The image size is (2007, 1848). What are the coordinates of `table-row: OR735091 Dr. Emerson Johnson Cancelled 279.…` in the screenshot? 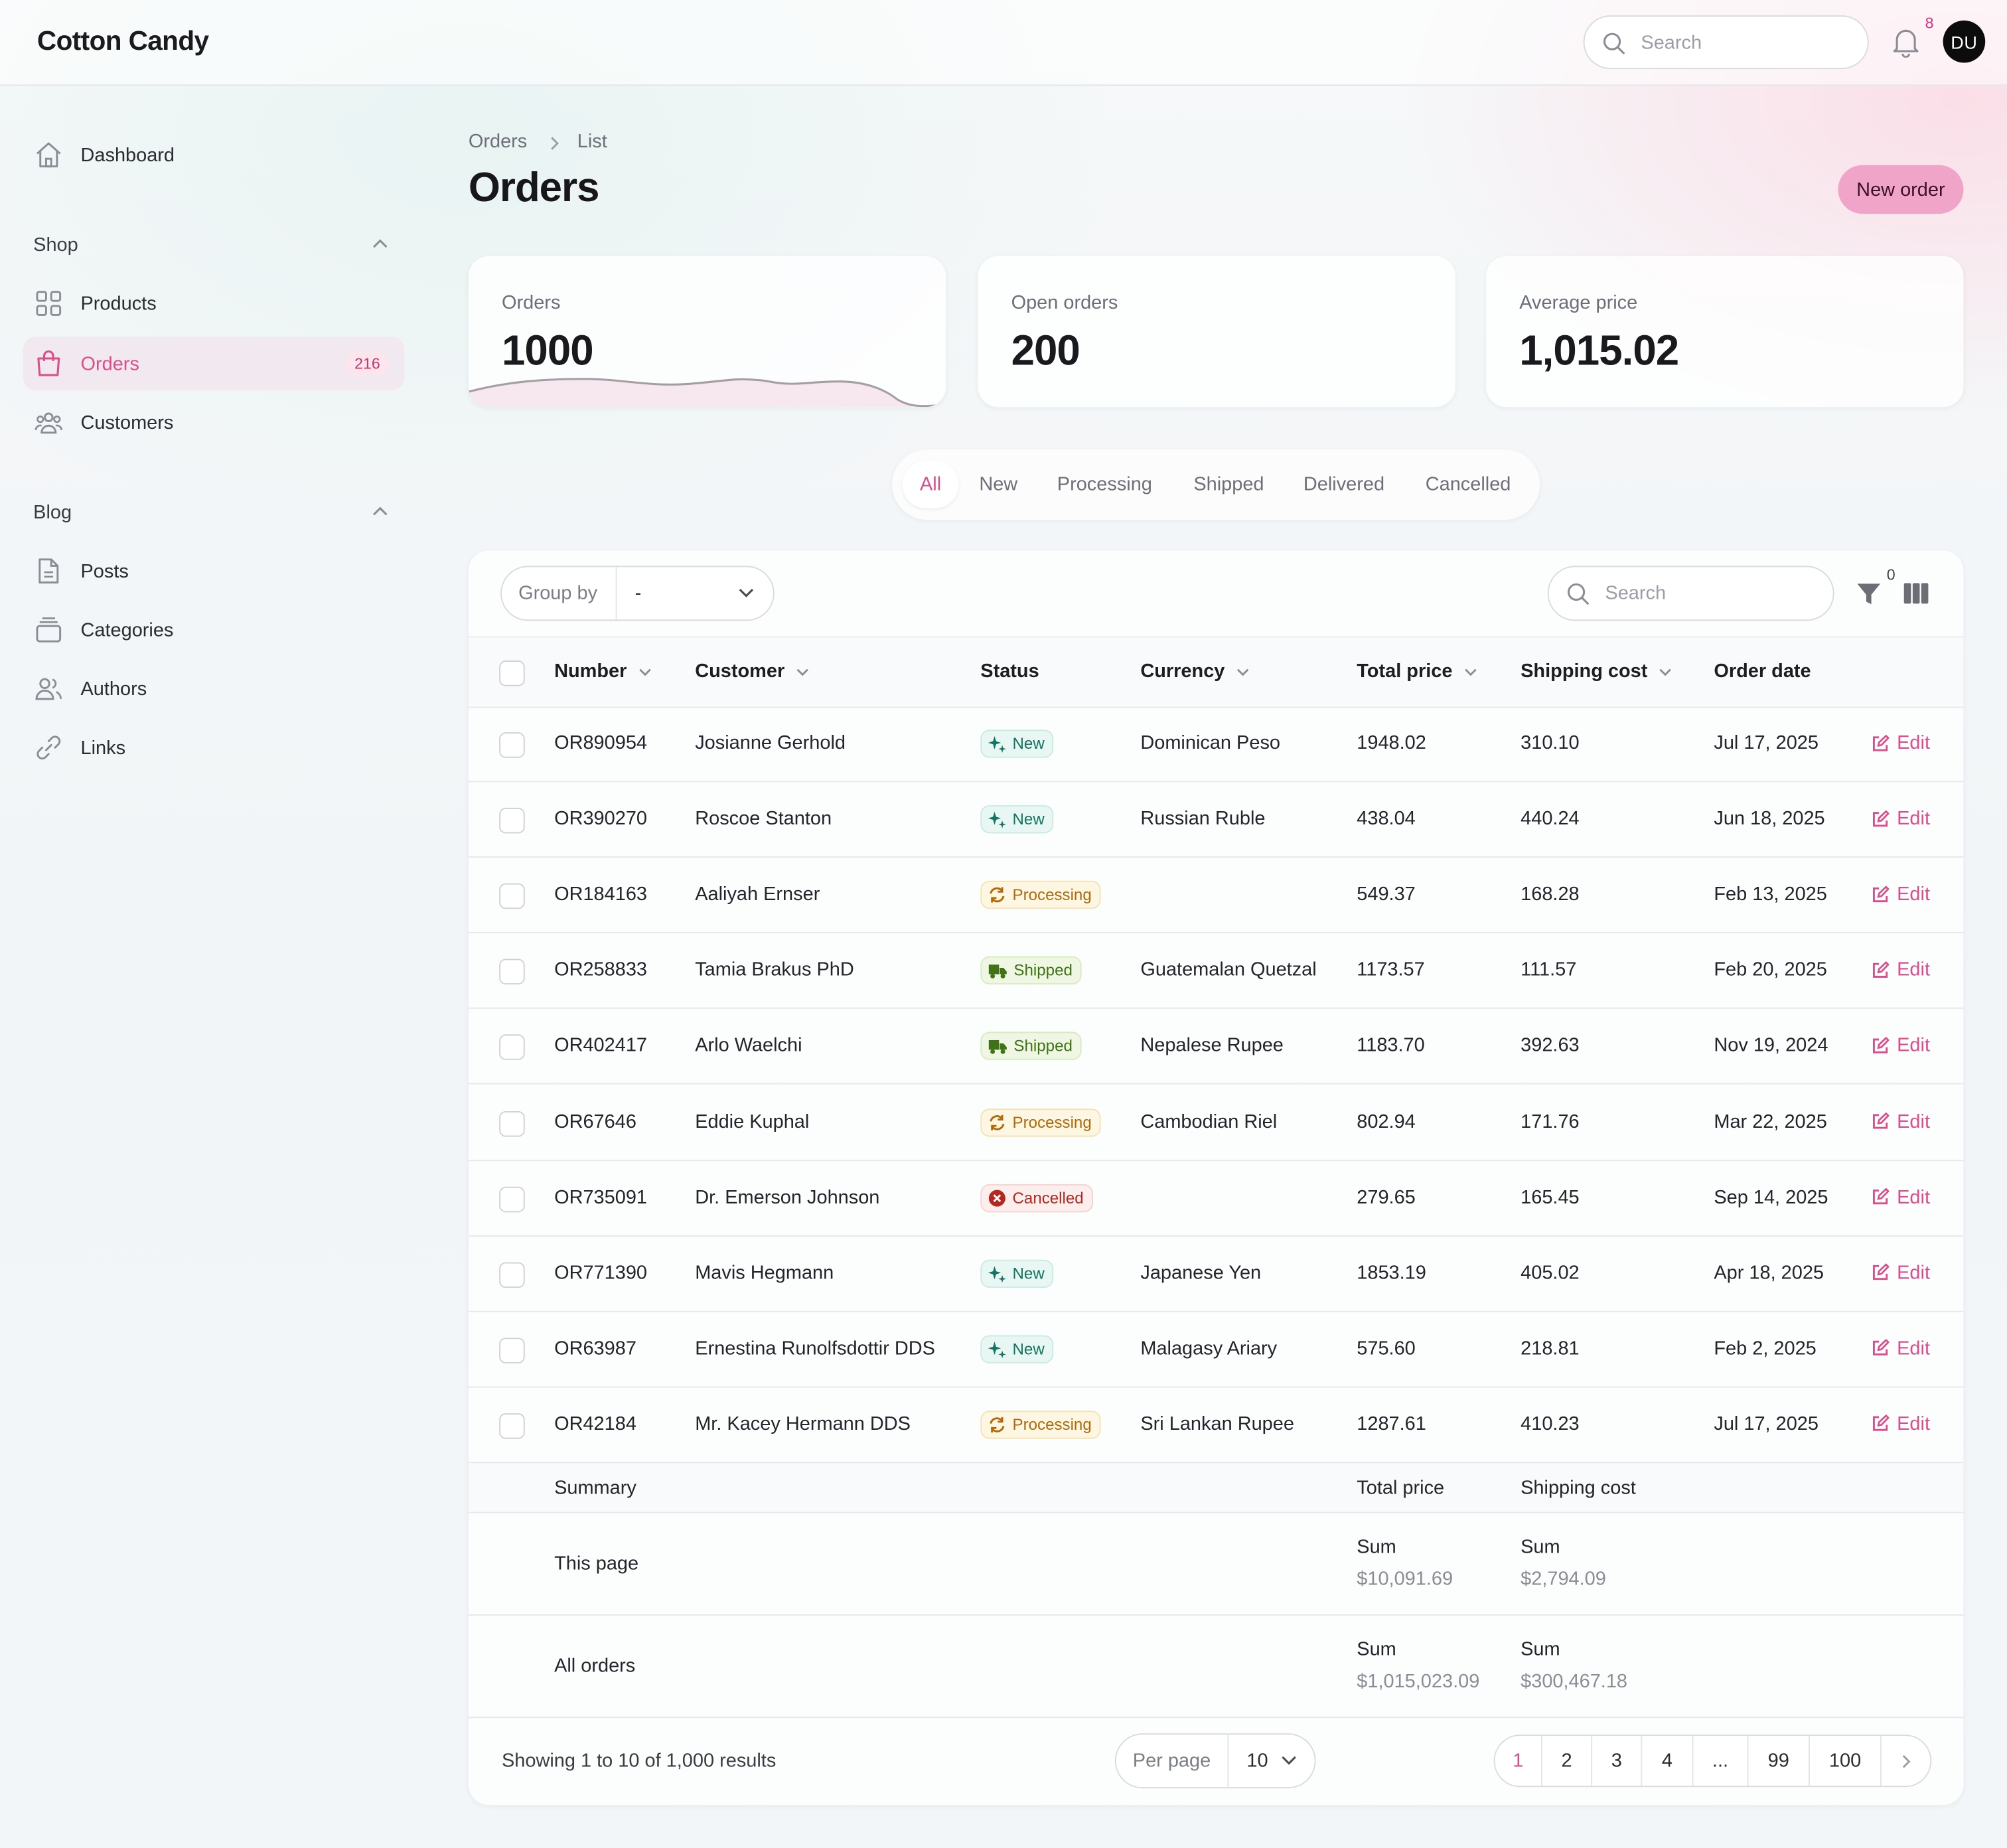 It's located at (1216, 1198).